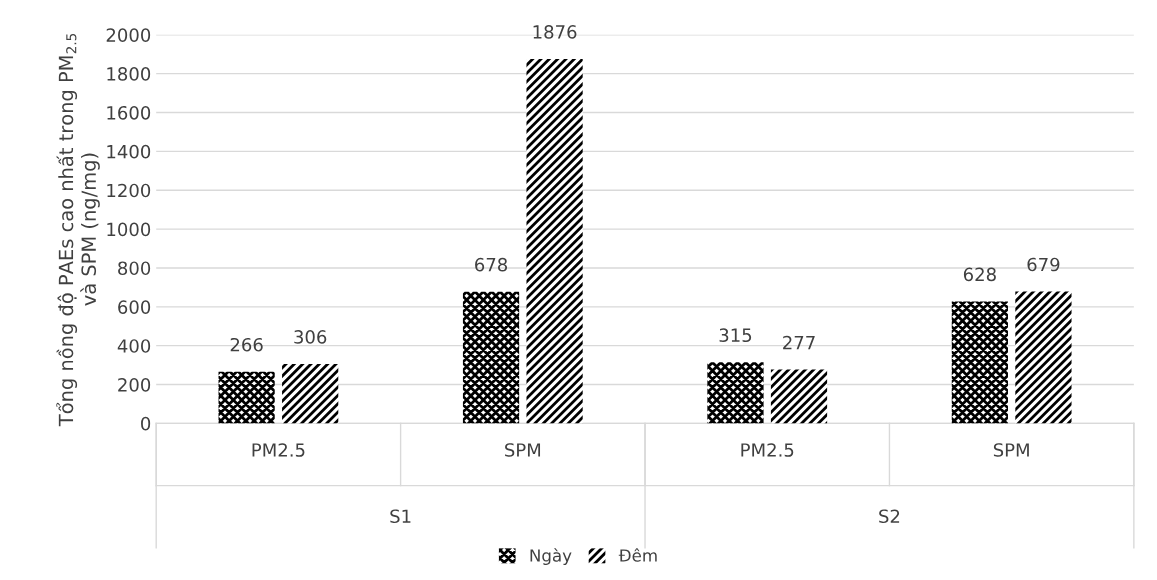  Describe the element at coordinates (129, 112) in the screenshot. I see `y-tick-label: 1600` at that location.